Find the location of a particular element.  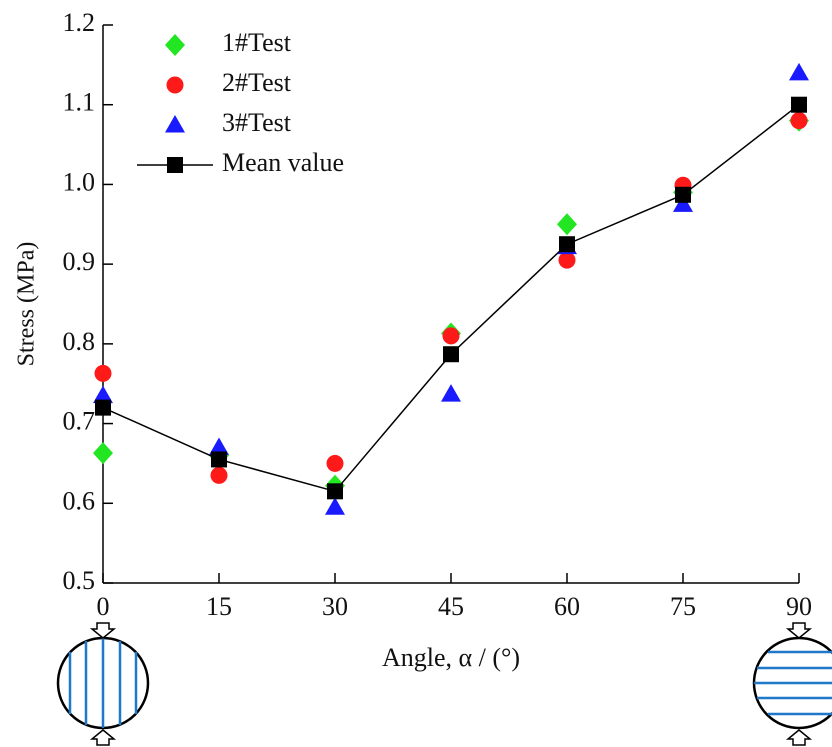

x-tick-label: 15 is located at coordinates (219, 606).